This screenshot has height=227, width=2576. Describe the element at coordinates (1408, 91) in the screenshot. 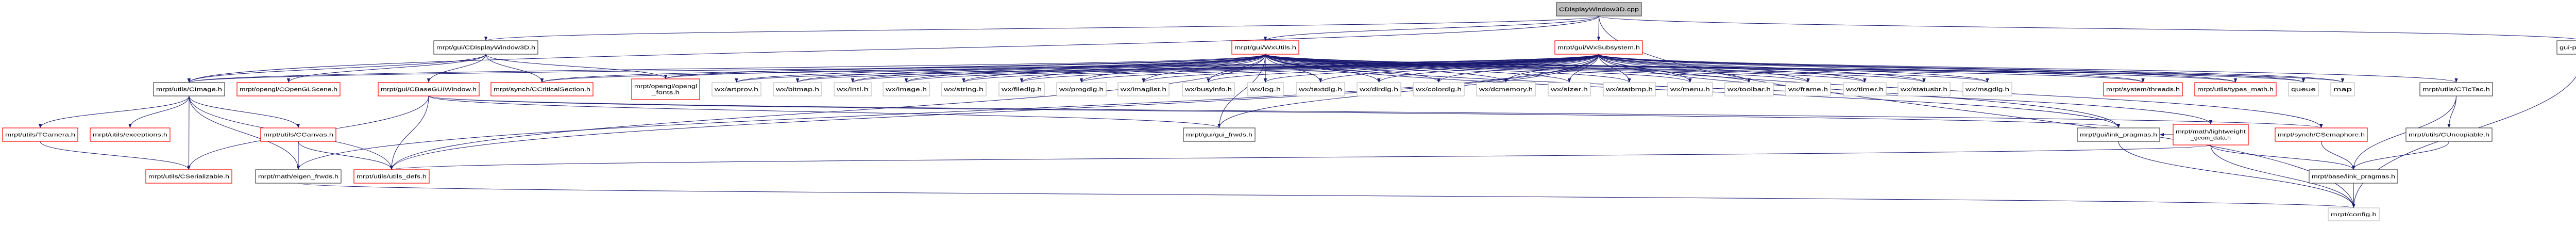

I see `edge-wxsub-to-guifrwds` at that location.